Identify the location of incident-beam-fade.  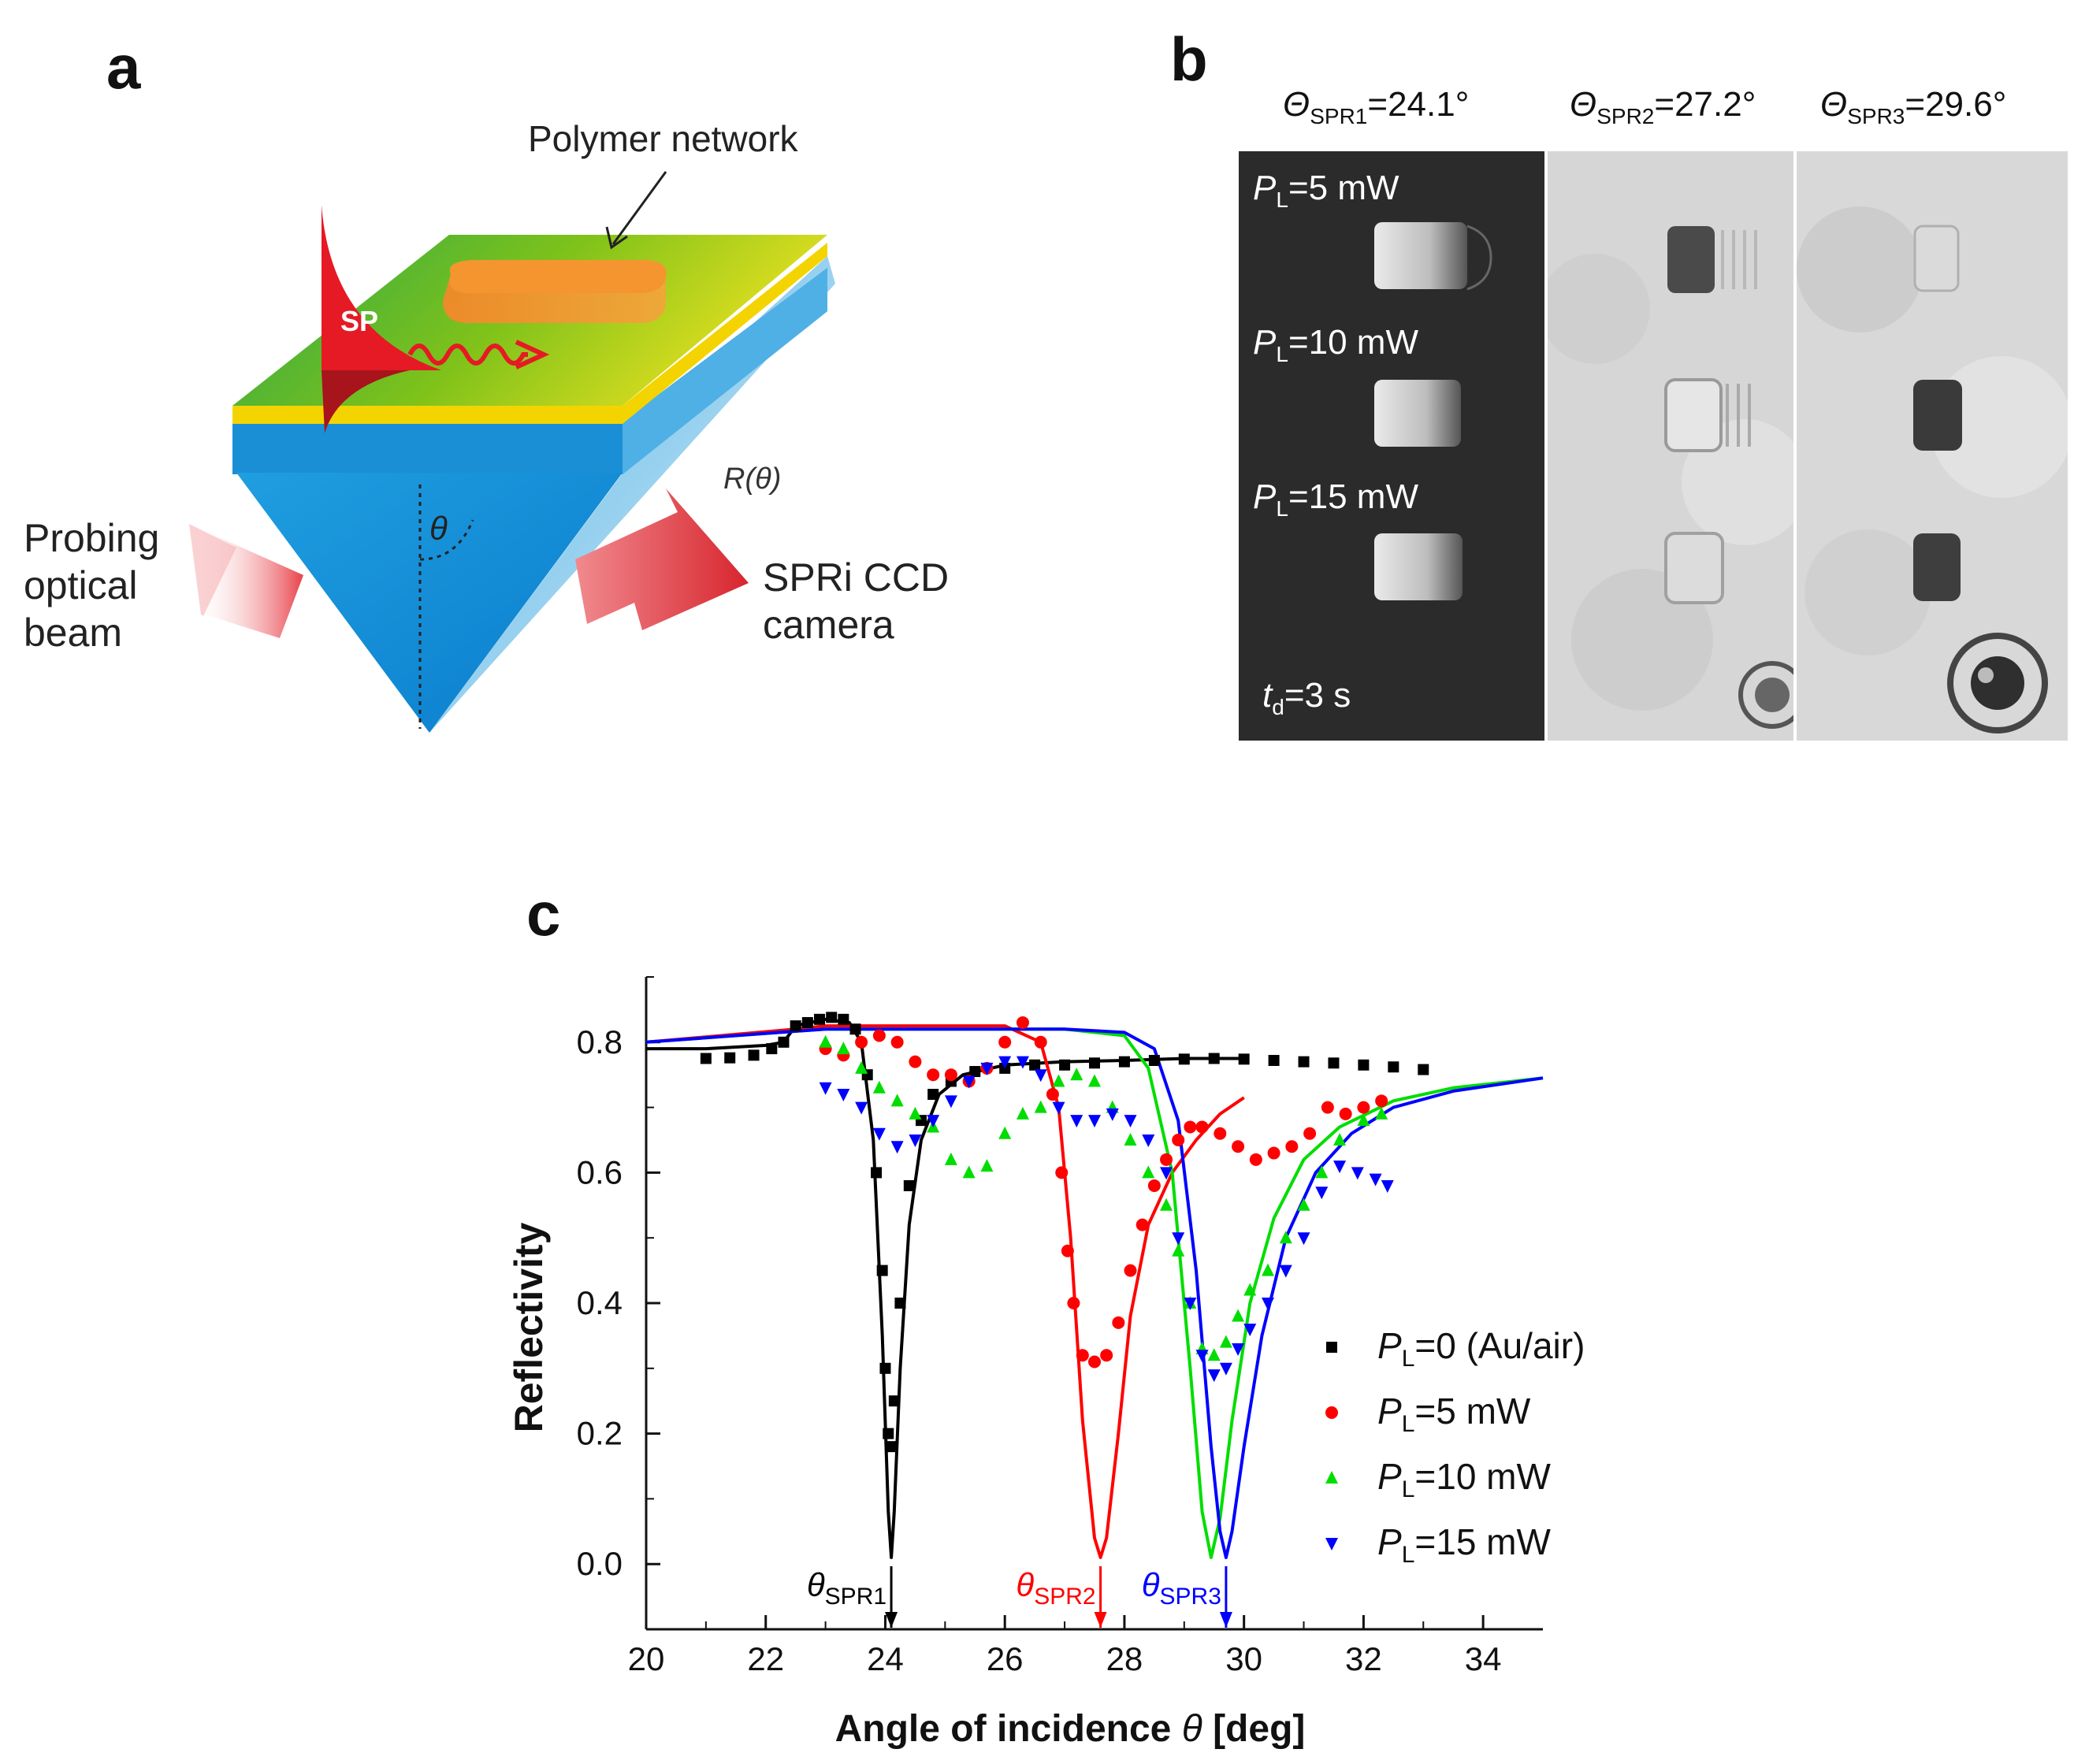
(212, 570).